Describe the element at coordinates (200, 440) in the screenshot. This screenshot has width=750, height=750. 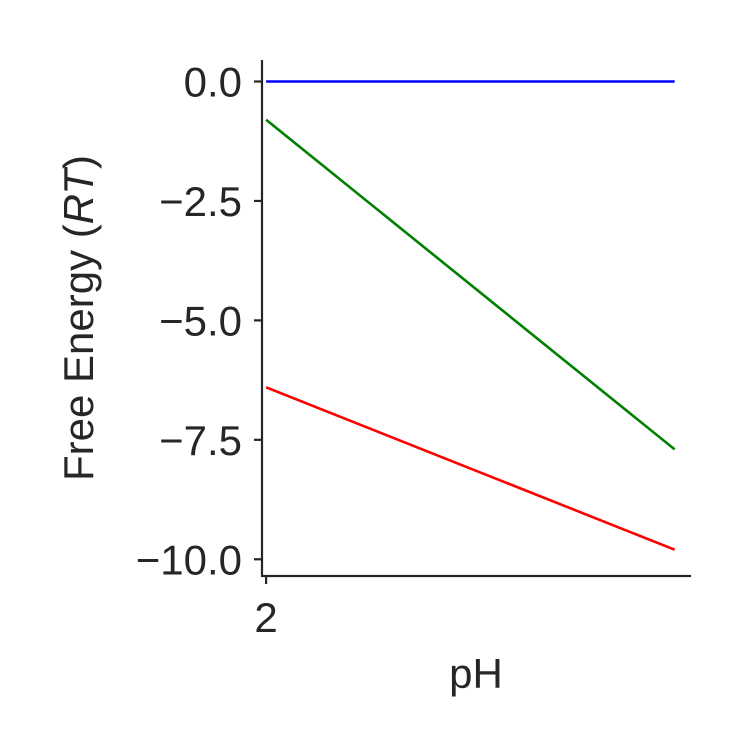
I see `y-tick-label-4: −7.5` at that location.